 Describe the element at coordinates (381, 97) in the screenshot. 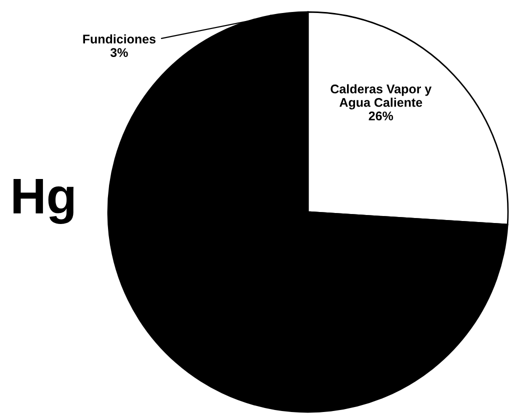

I see `slice-label: Calderas Vapor y Agua Caliente` at that location.